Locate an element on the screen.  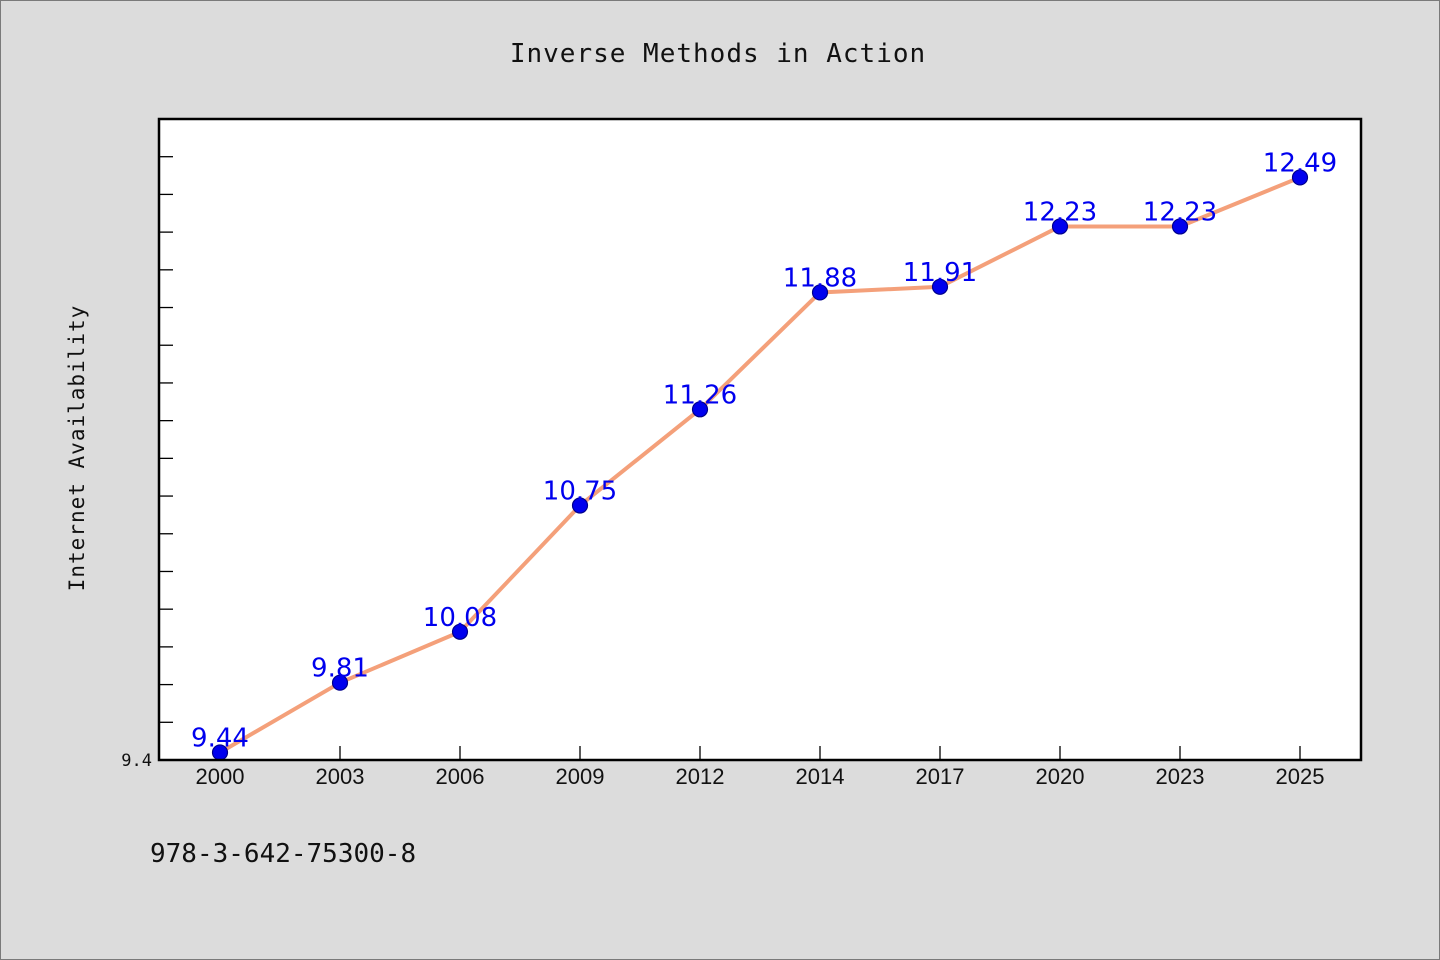
data-label: 9.81 is located at coordinates (340, 669).